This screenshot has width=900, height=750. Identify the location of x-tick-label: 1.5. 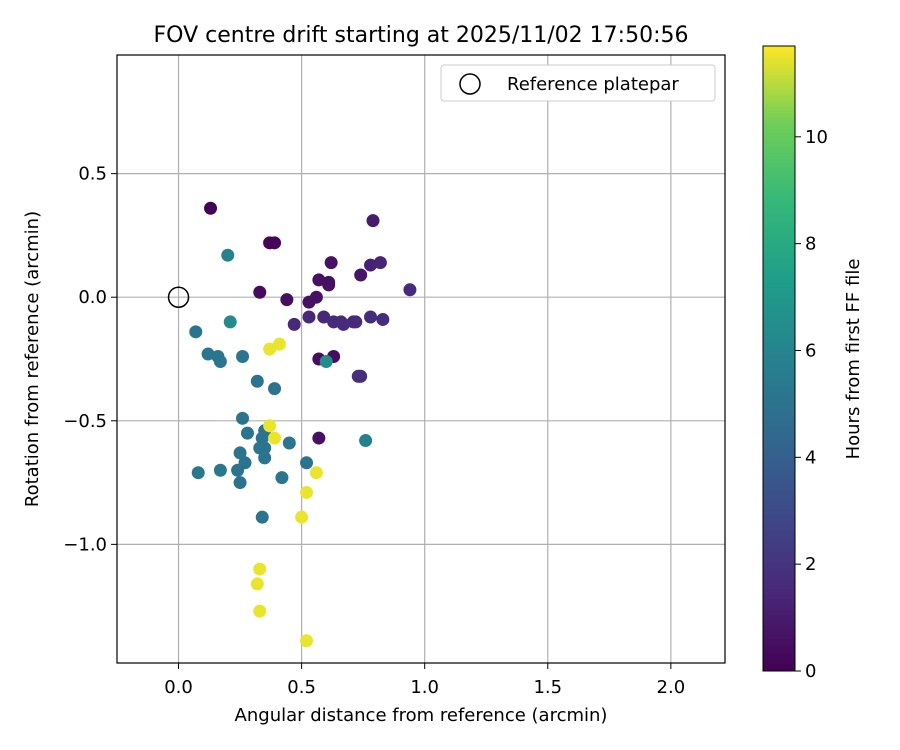
(547, 687).